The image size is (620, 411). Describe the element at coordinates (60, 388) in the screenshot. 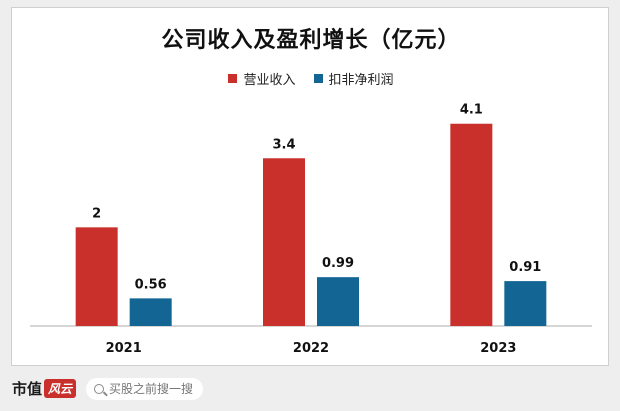

I see `brand-mark: 风云` at that location.